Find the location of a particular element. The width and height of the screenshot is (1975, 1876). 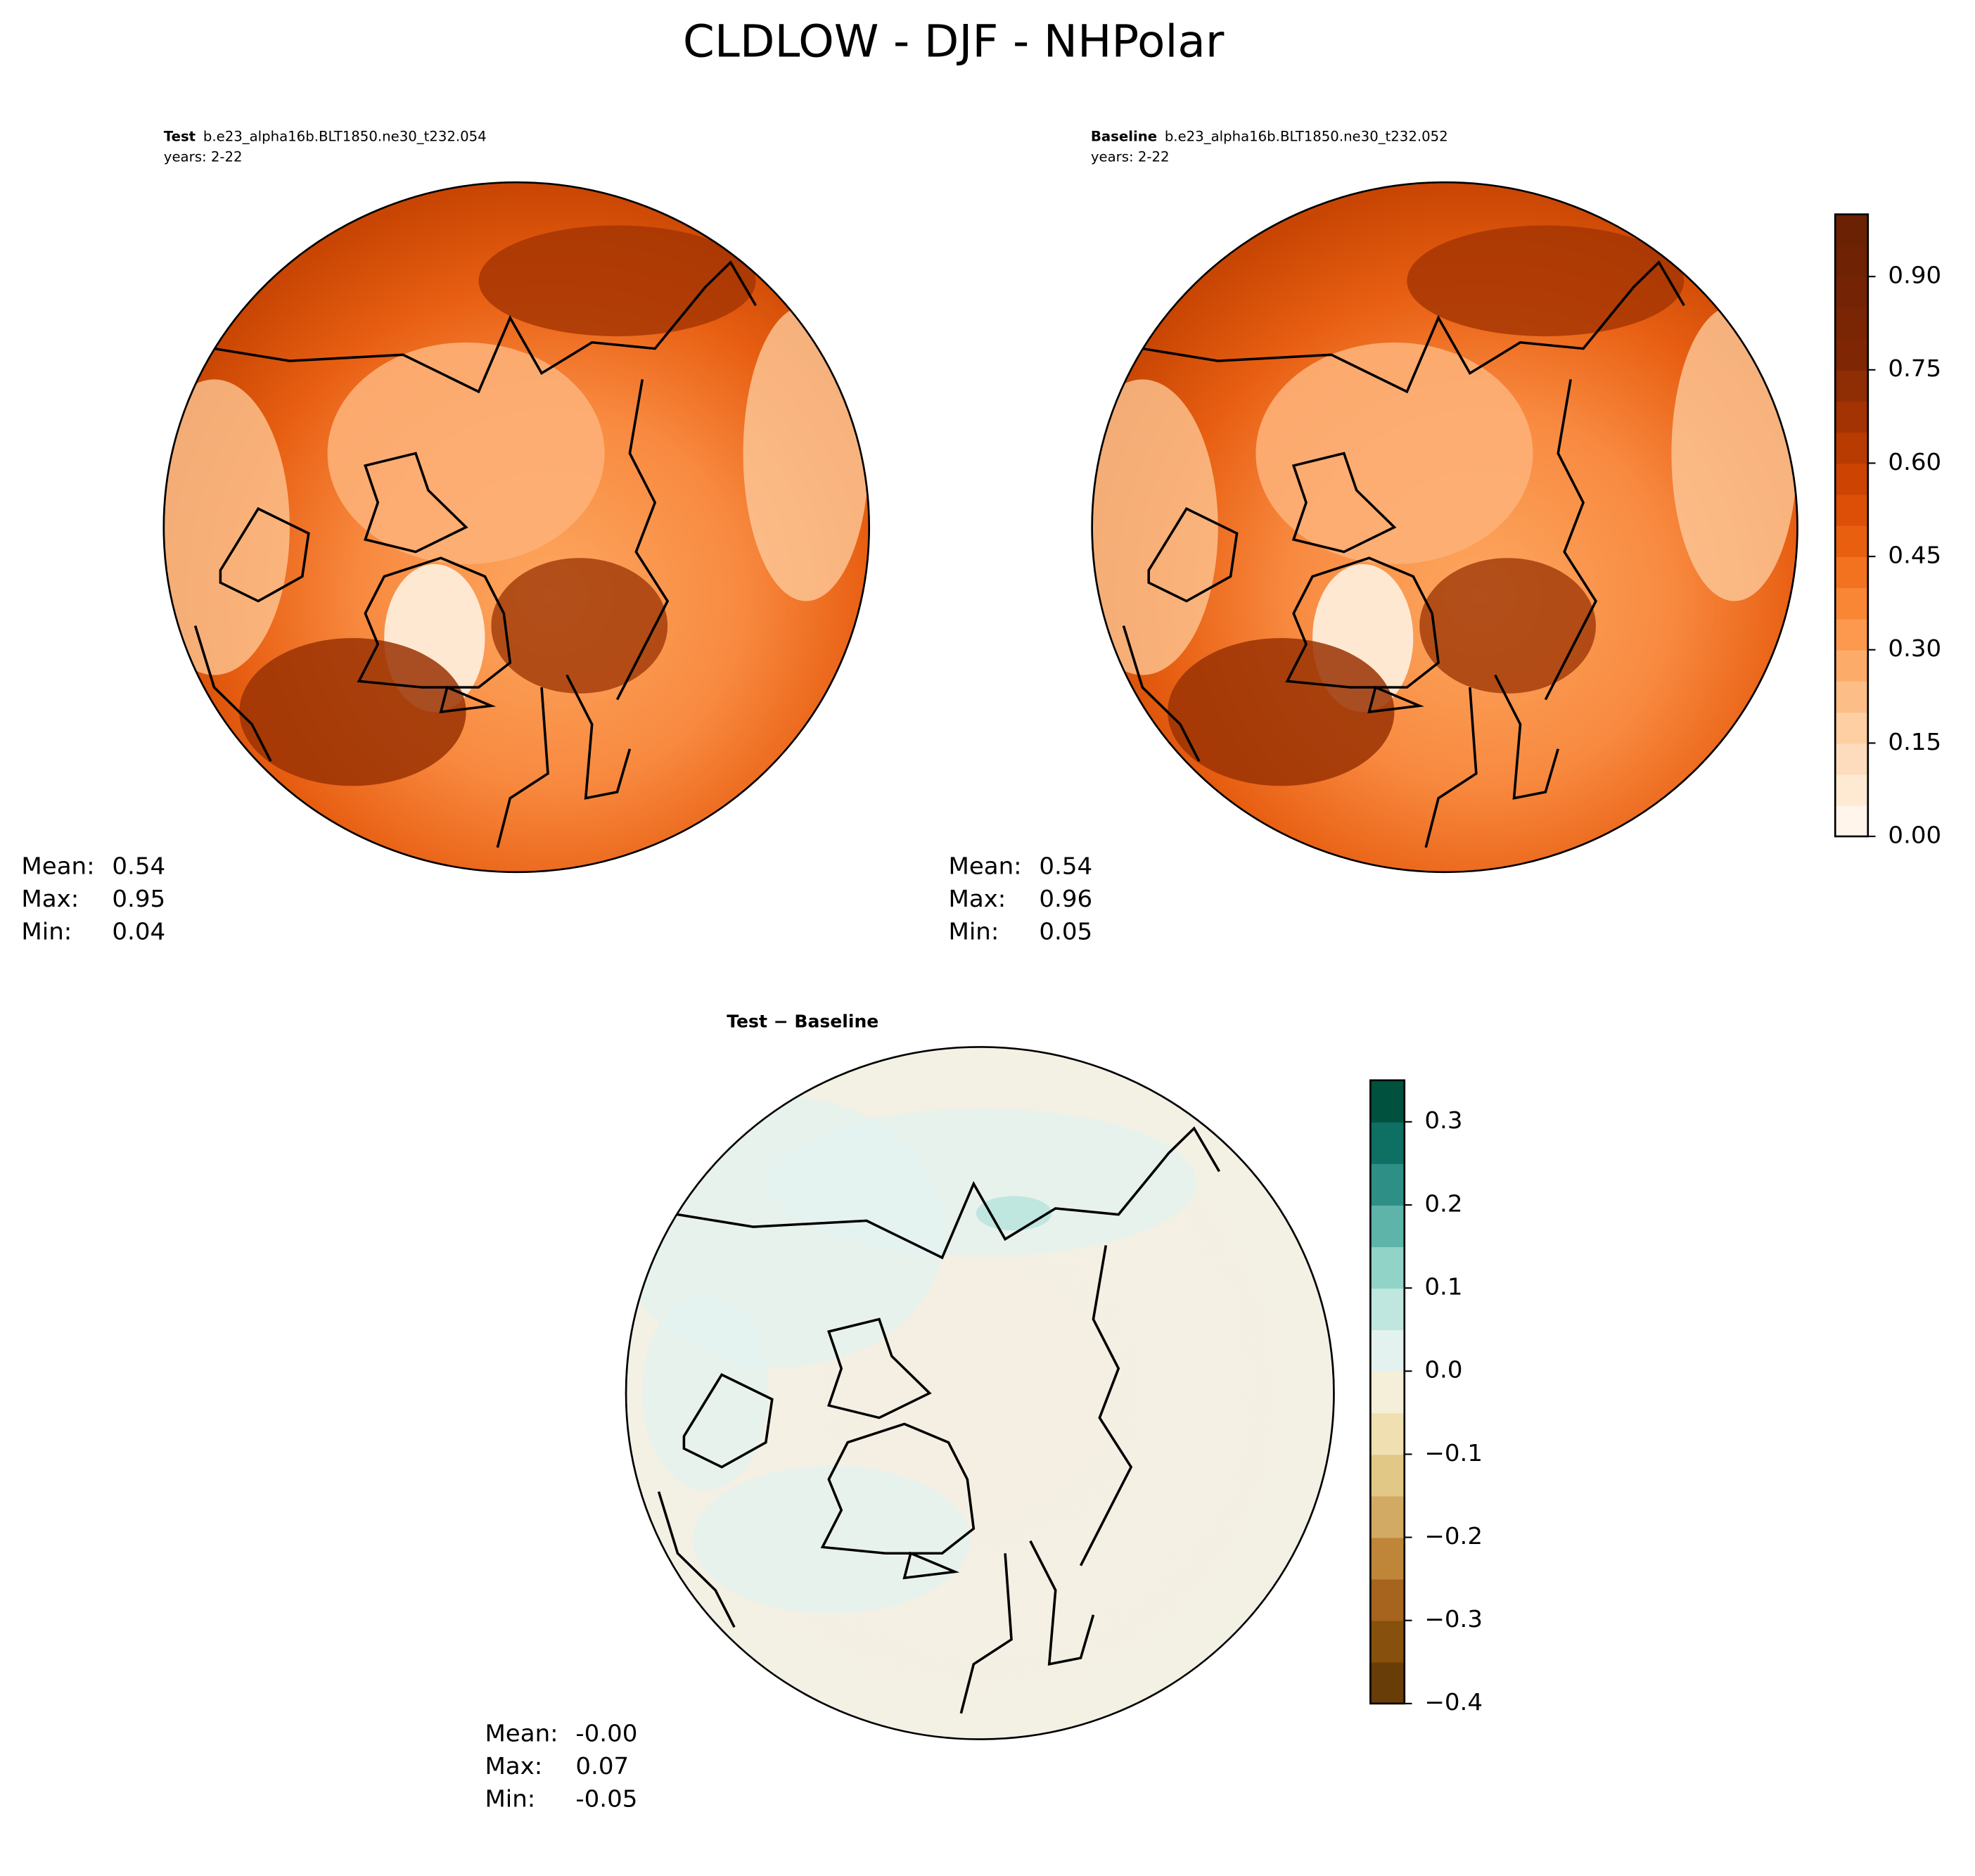

map-baseline is located at coordinates (1445, 527).